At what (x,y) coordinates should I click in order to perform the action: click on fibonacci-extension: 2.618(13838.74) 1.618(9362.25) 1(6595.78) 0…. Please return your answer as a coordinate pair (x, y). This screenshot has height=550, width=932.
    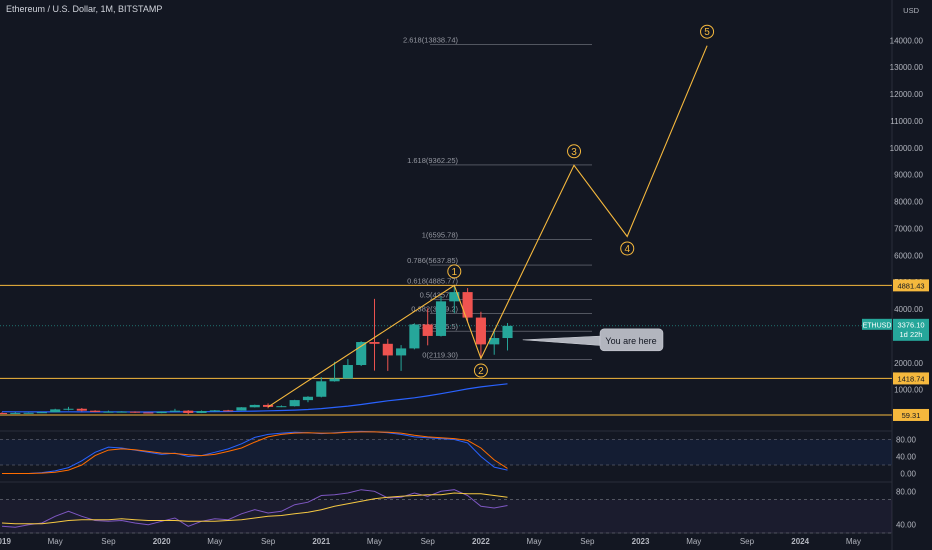
    Looking at the image, I should click on (497, 198).